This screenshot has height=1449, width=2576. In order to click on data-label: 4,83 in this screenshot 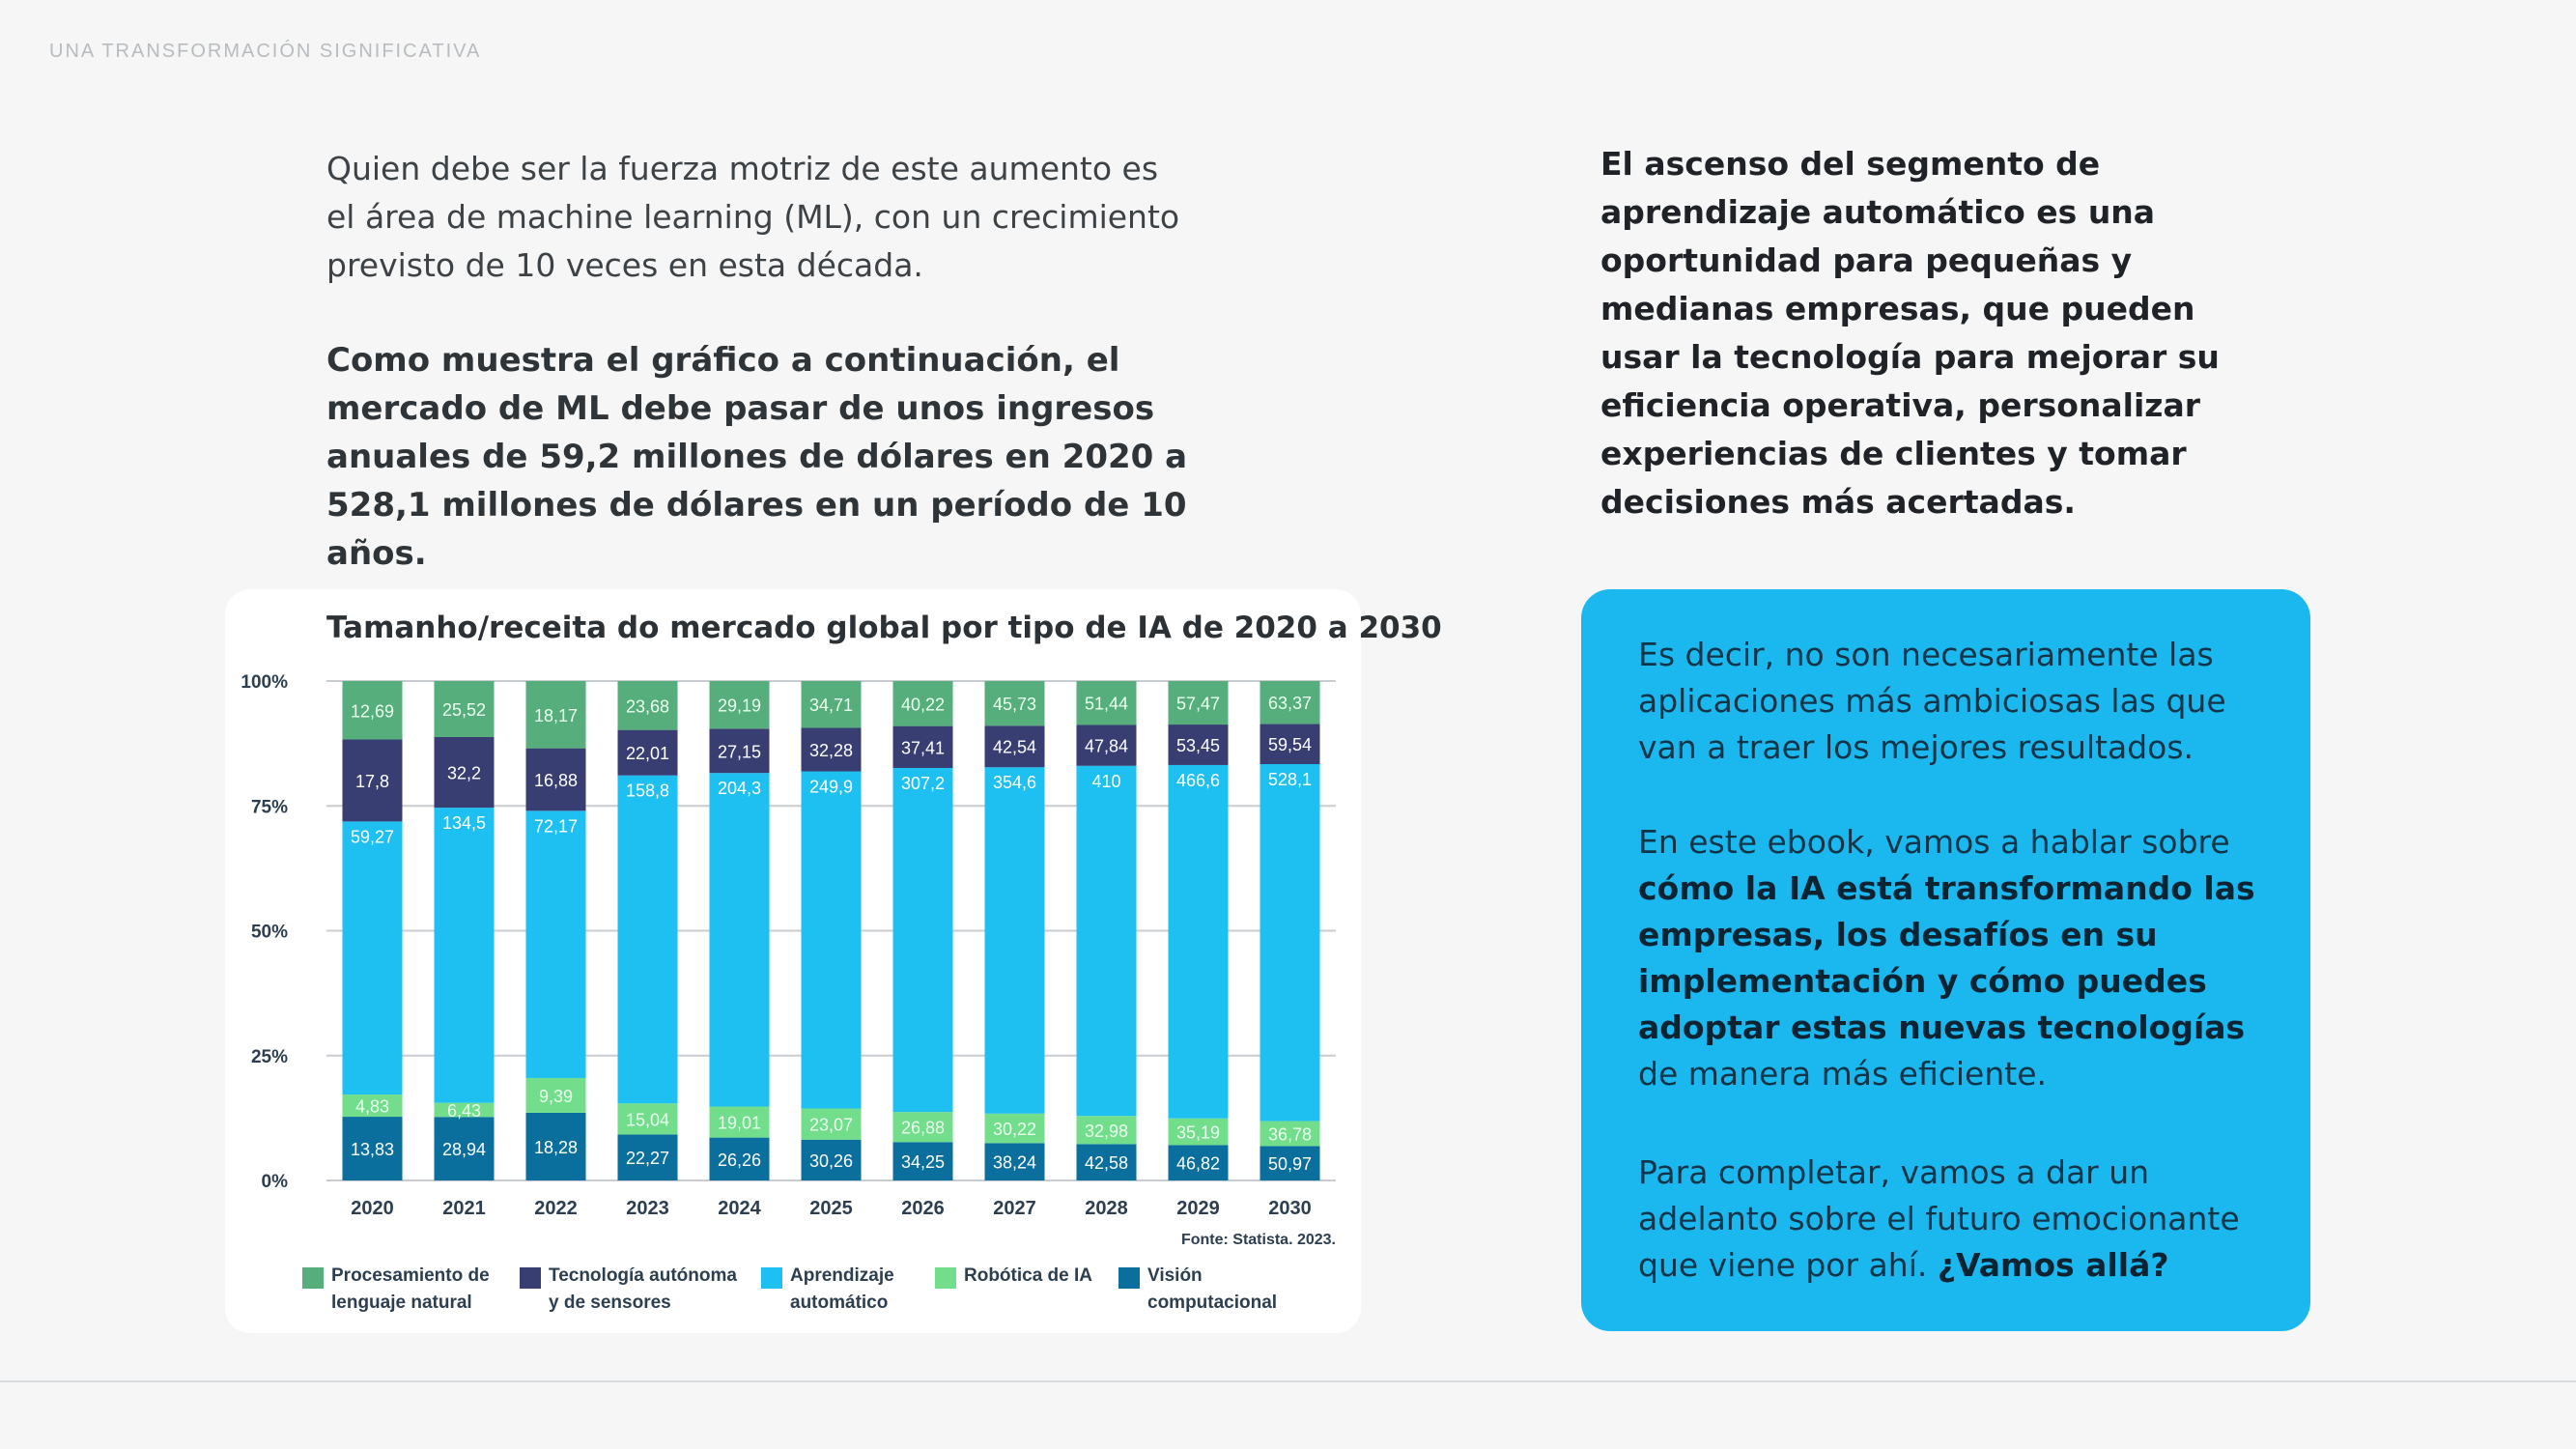, I will do `click(372, 1107)`.